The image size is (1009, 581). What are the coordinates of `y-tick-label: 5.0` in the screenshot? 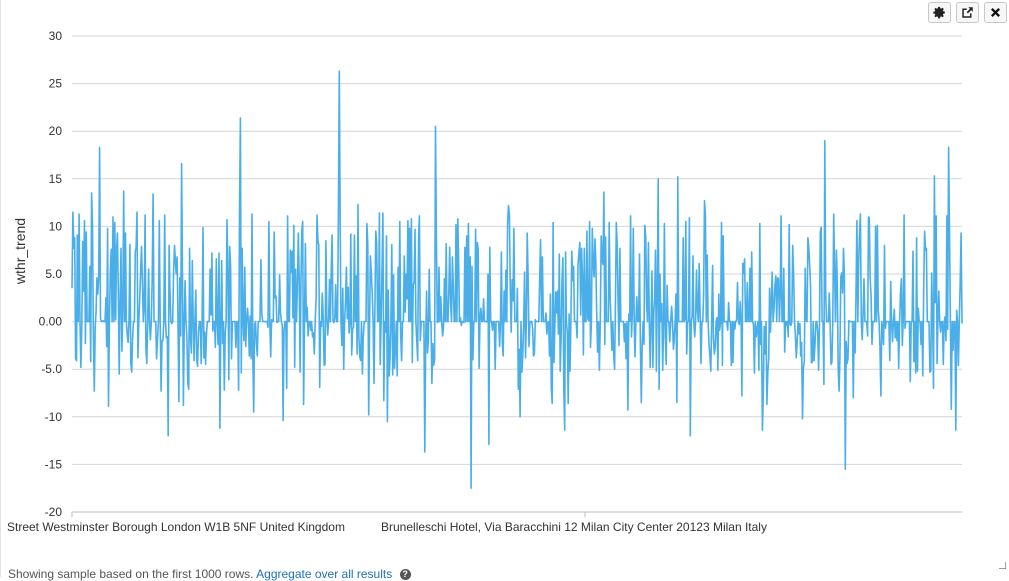 It's located at (53, 274).